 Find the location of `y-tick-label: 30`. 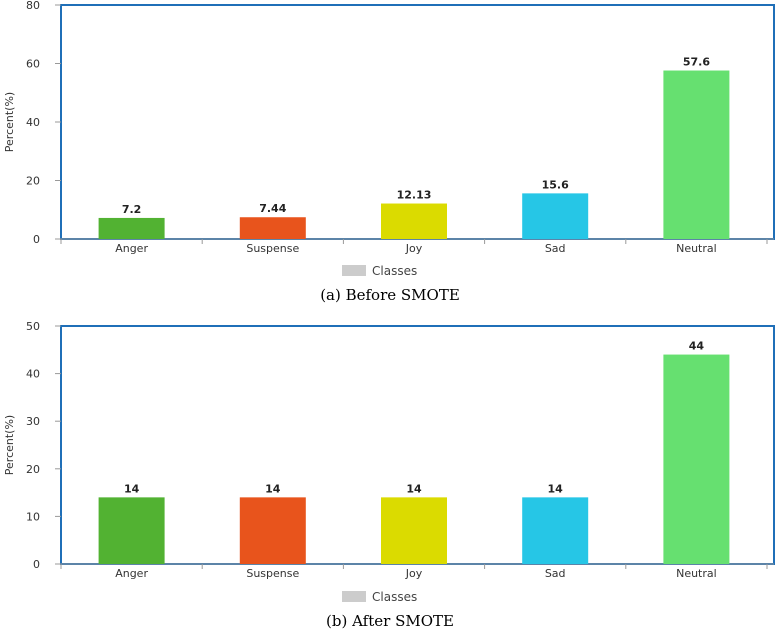

y-tick-label: 30 is located at coordinates (33, 421).